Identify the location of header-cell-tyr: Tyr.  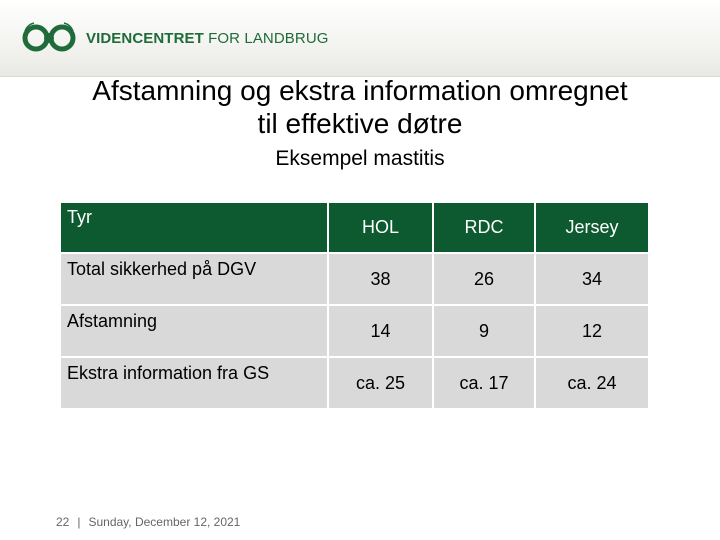
(195, 228).